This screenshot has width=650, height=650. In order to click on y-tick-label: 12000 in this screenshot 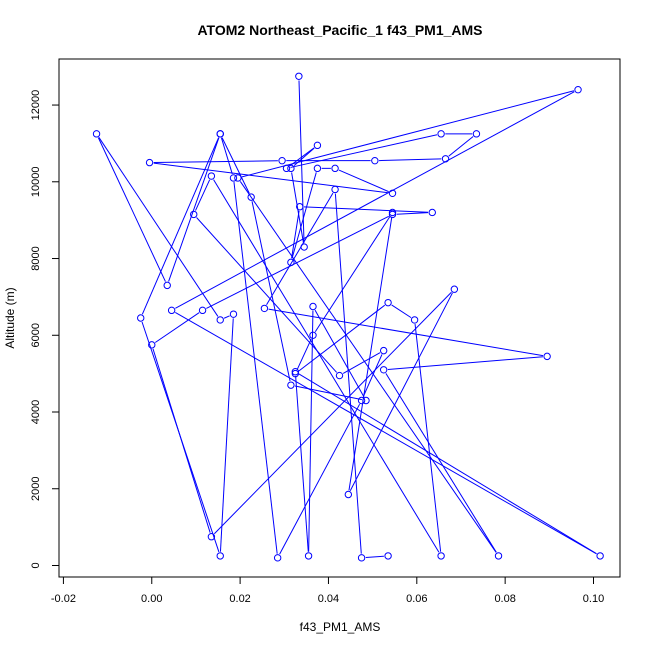, I will do `click(36, 105)`.